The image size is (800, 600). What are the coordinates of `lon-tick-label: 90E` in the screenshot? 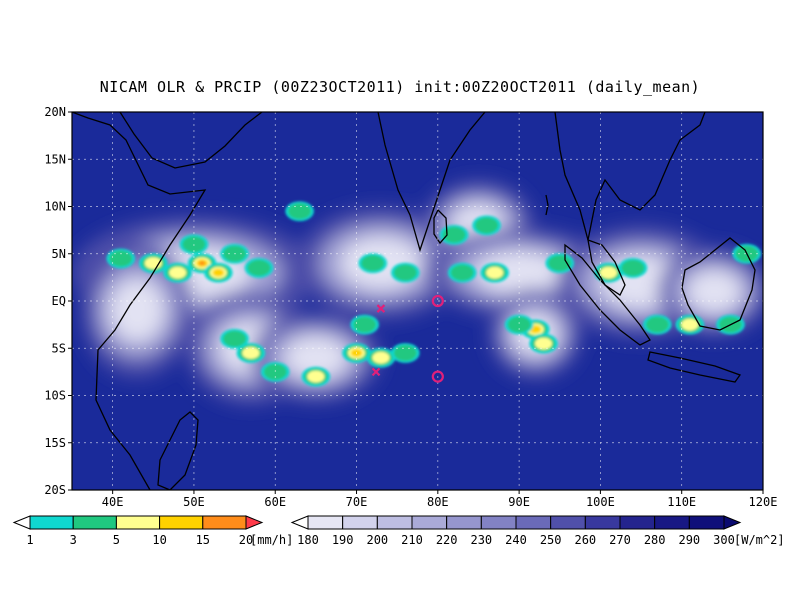 It's located at (519, 502).